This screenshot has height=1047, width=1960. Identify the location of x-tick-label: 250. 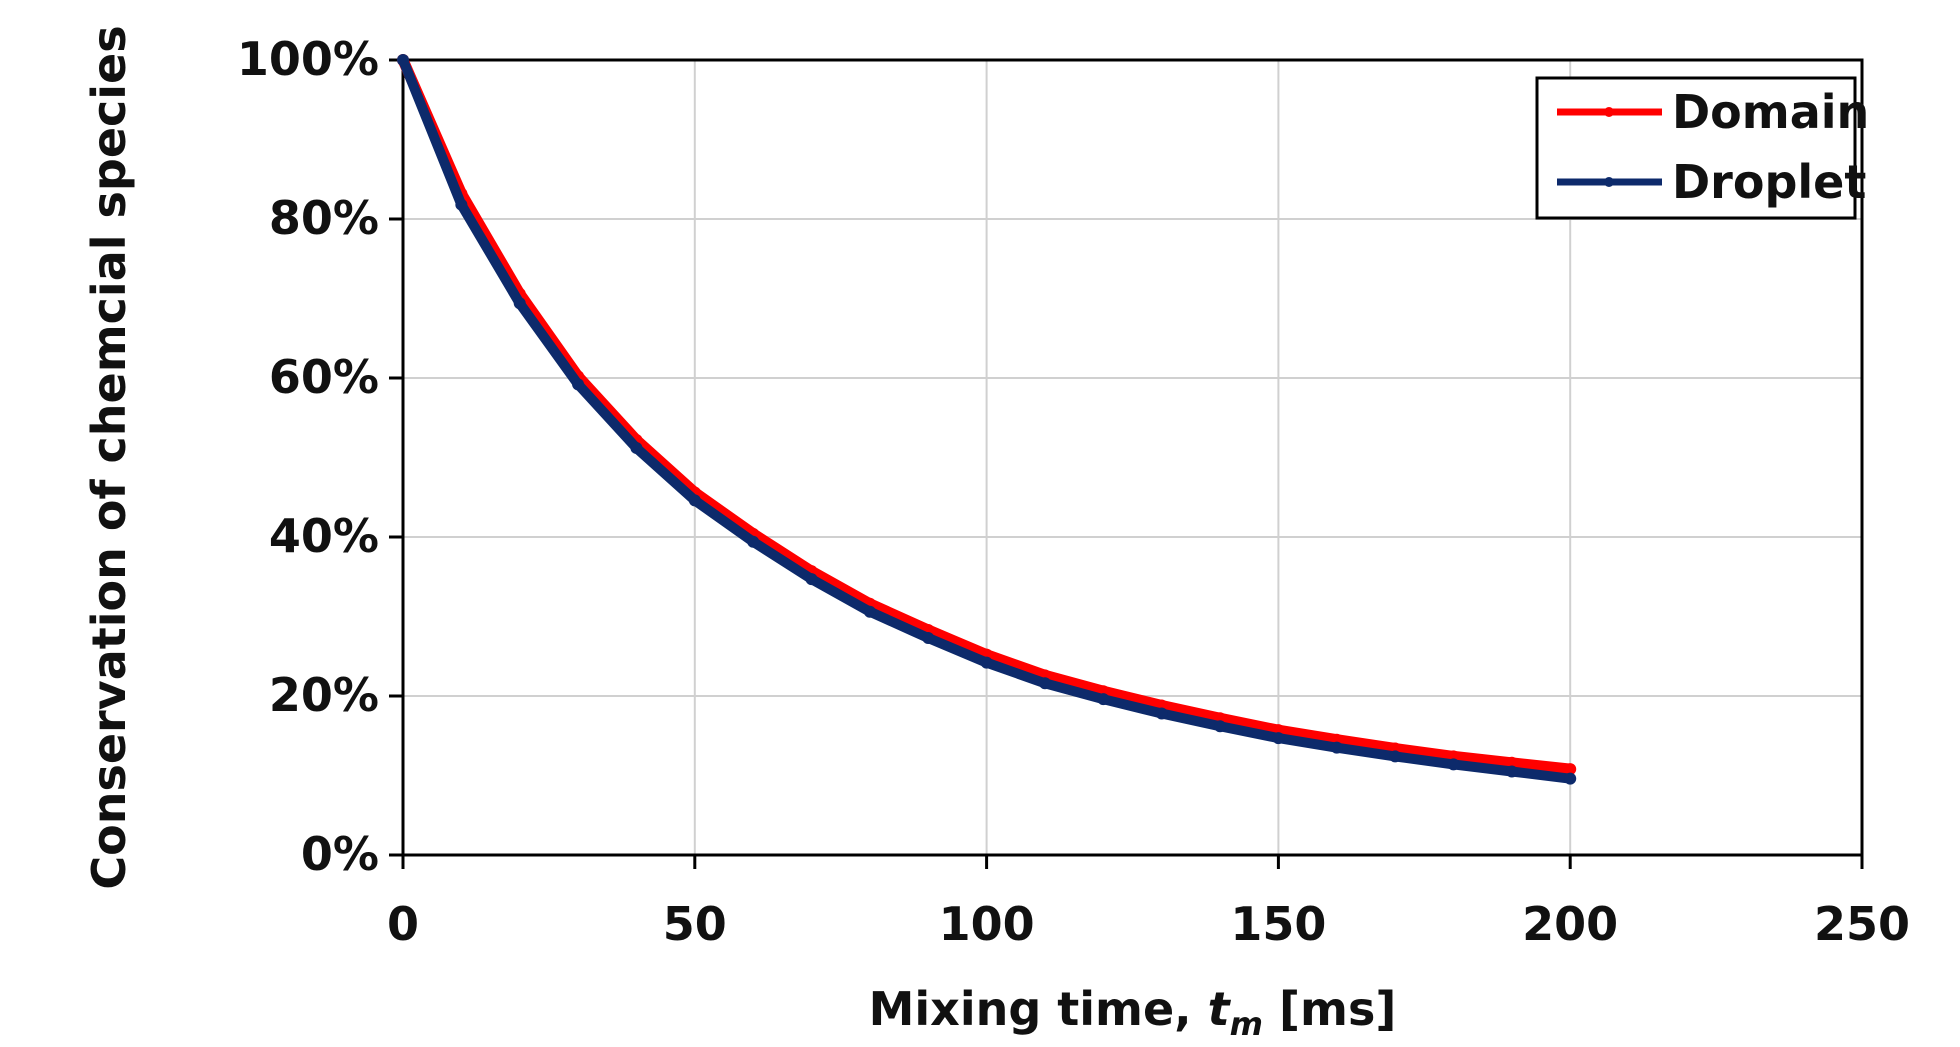
(1862, 924).